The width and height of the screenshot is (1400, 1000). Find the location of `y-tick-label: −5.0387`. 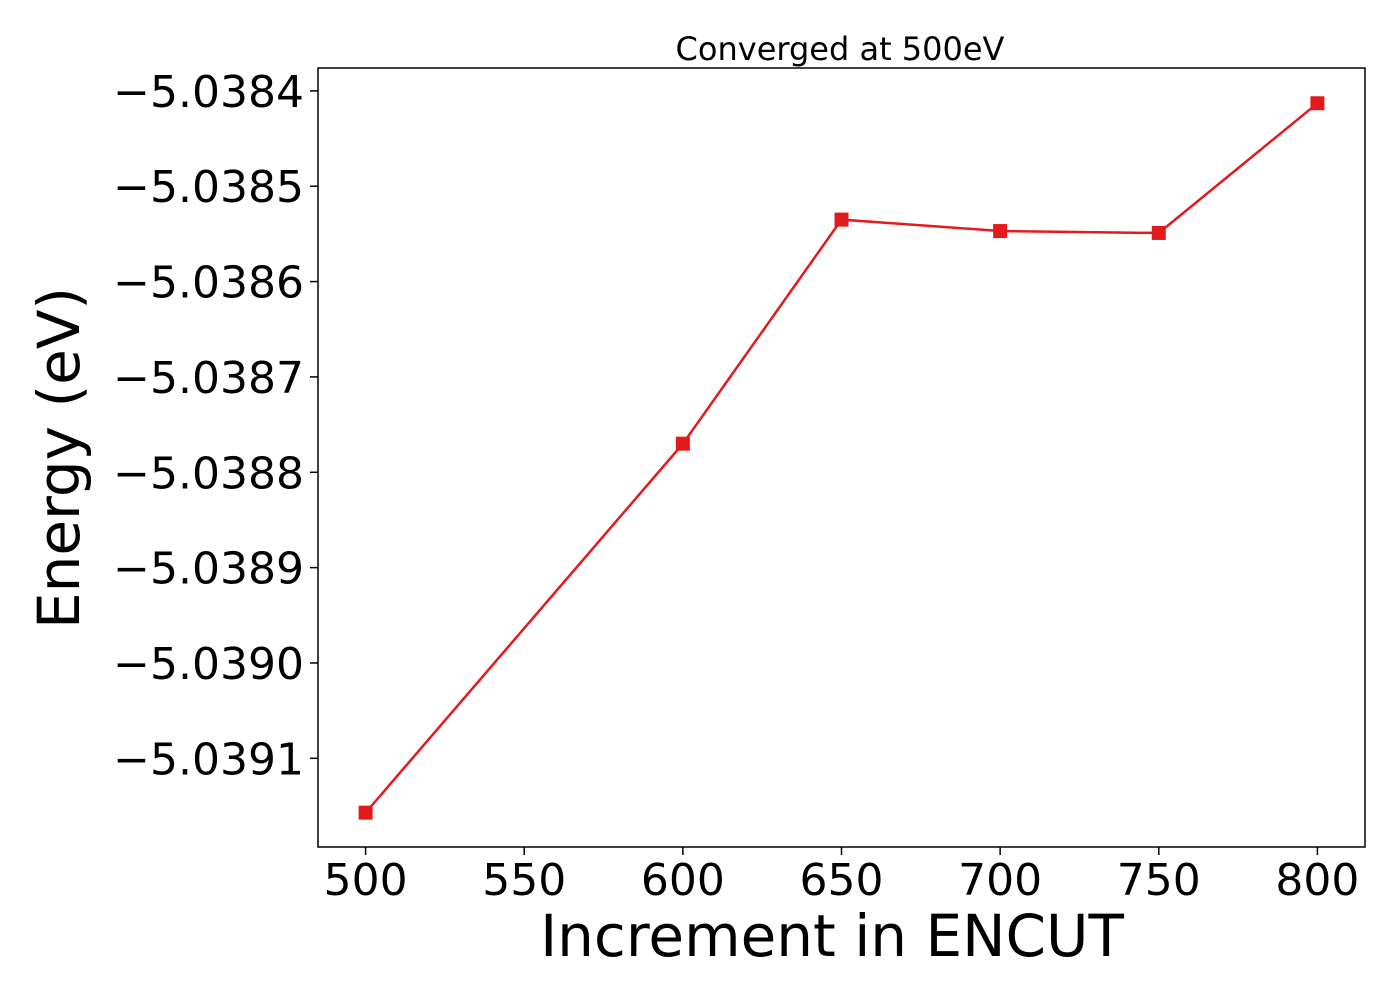

y-tick-label: −5.0387 is located at coordinates (208, 378).